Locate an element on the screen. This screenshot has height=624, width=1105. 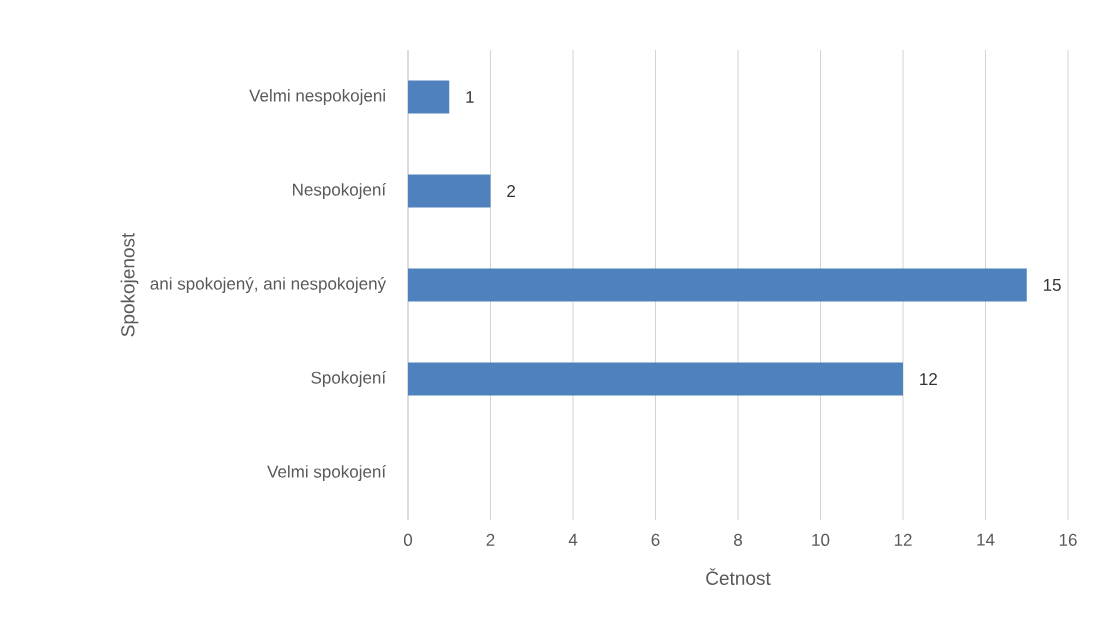
data-label: 1 is located at coordinates (470, 97).